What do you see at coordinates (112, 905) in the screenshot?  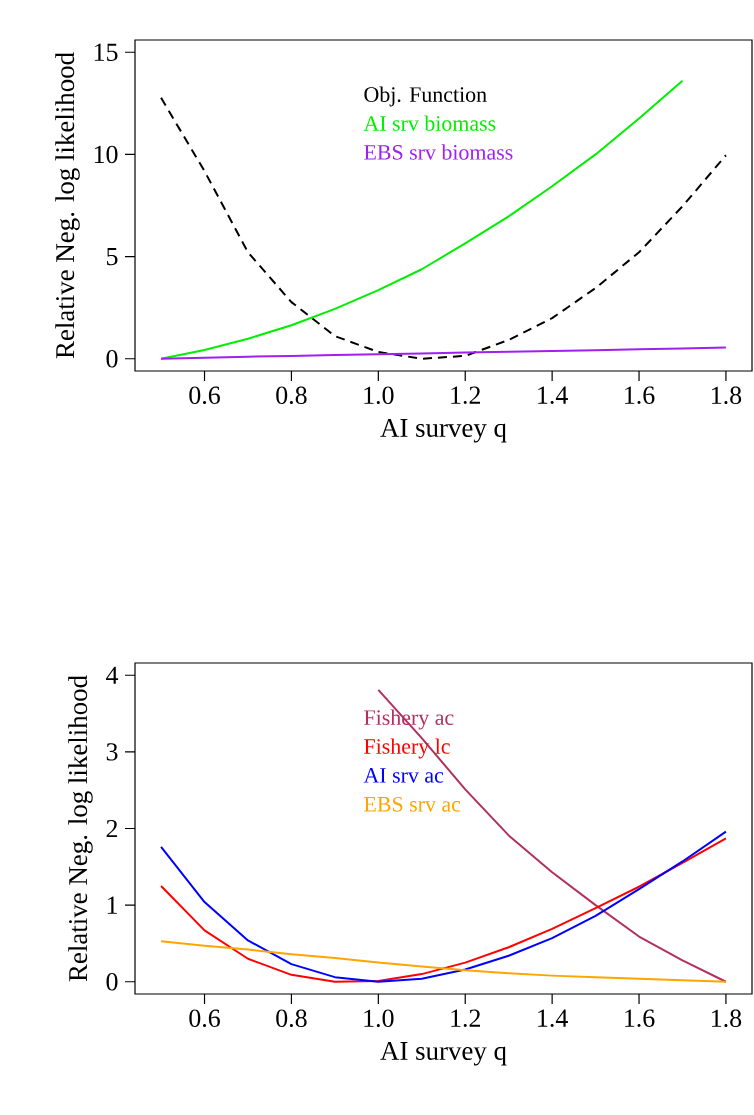 I see `y-tick-label: 1` at bounding box center [112, 905].